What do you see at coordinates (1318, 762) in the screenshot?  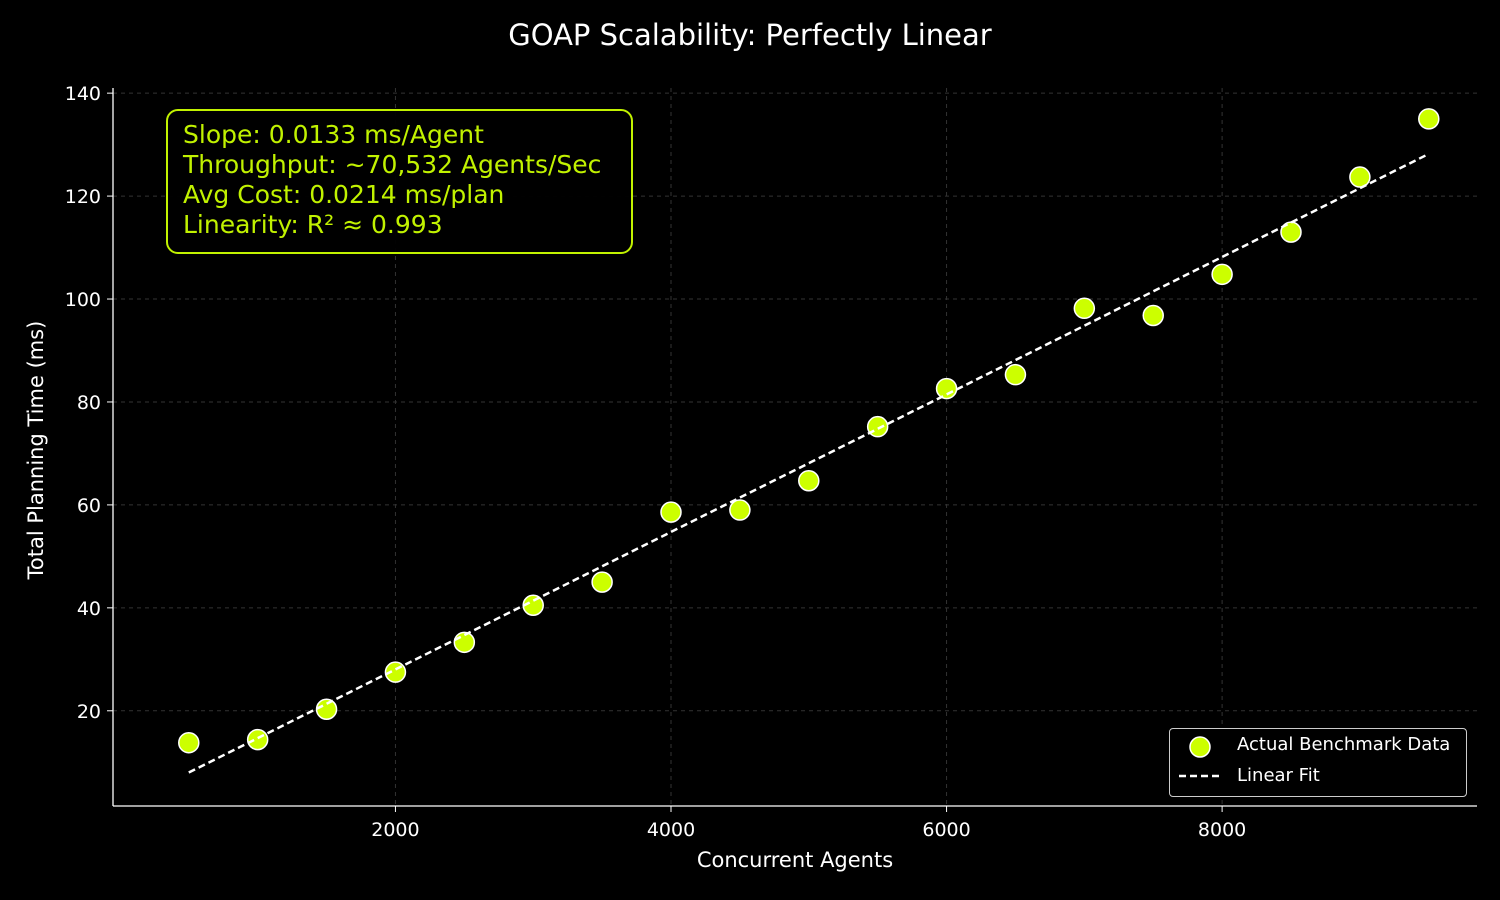 I see `legend: Actual Benchmark Data Linear Fit` at bounding box center [1318, 762].